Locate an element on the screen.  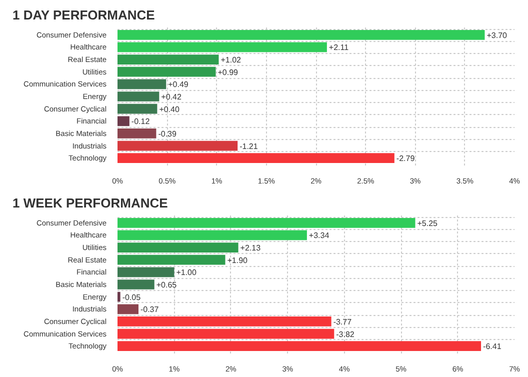
data-label: -0.12 is located at coordinates (140, 121).